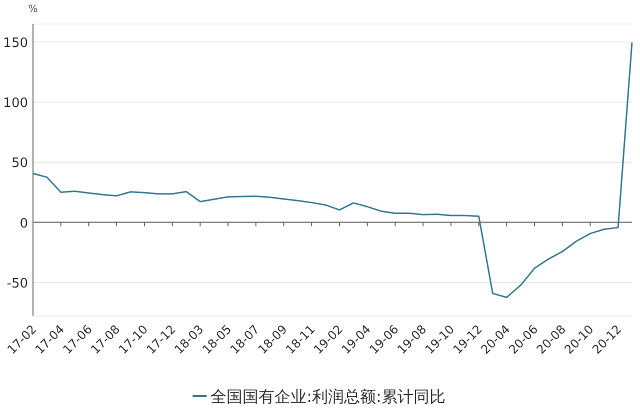  I want to click on y-axis-title: %, so click(33, 9).